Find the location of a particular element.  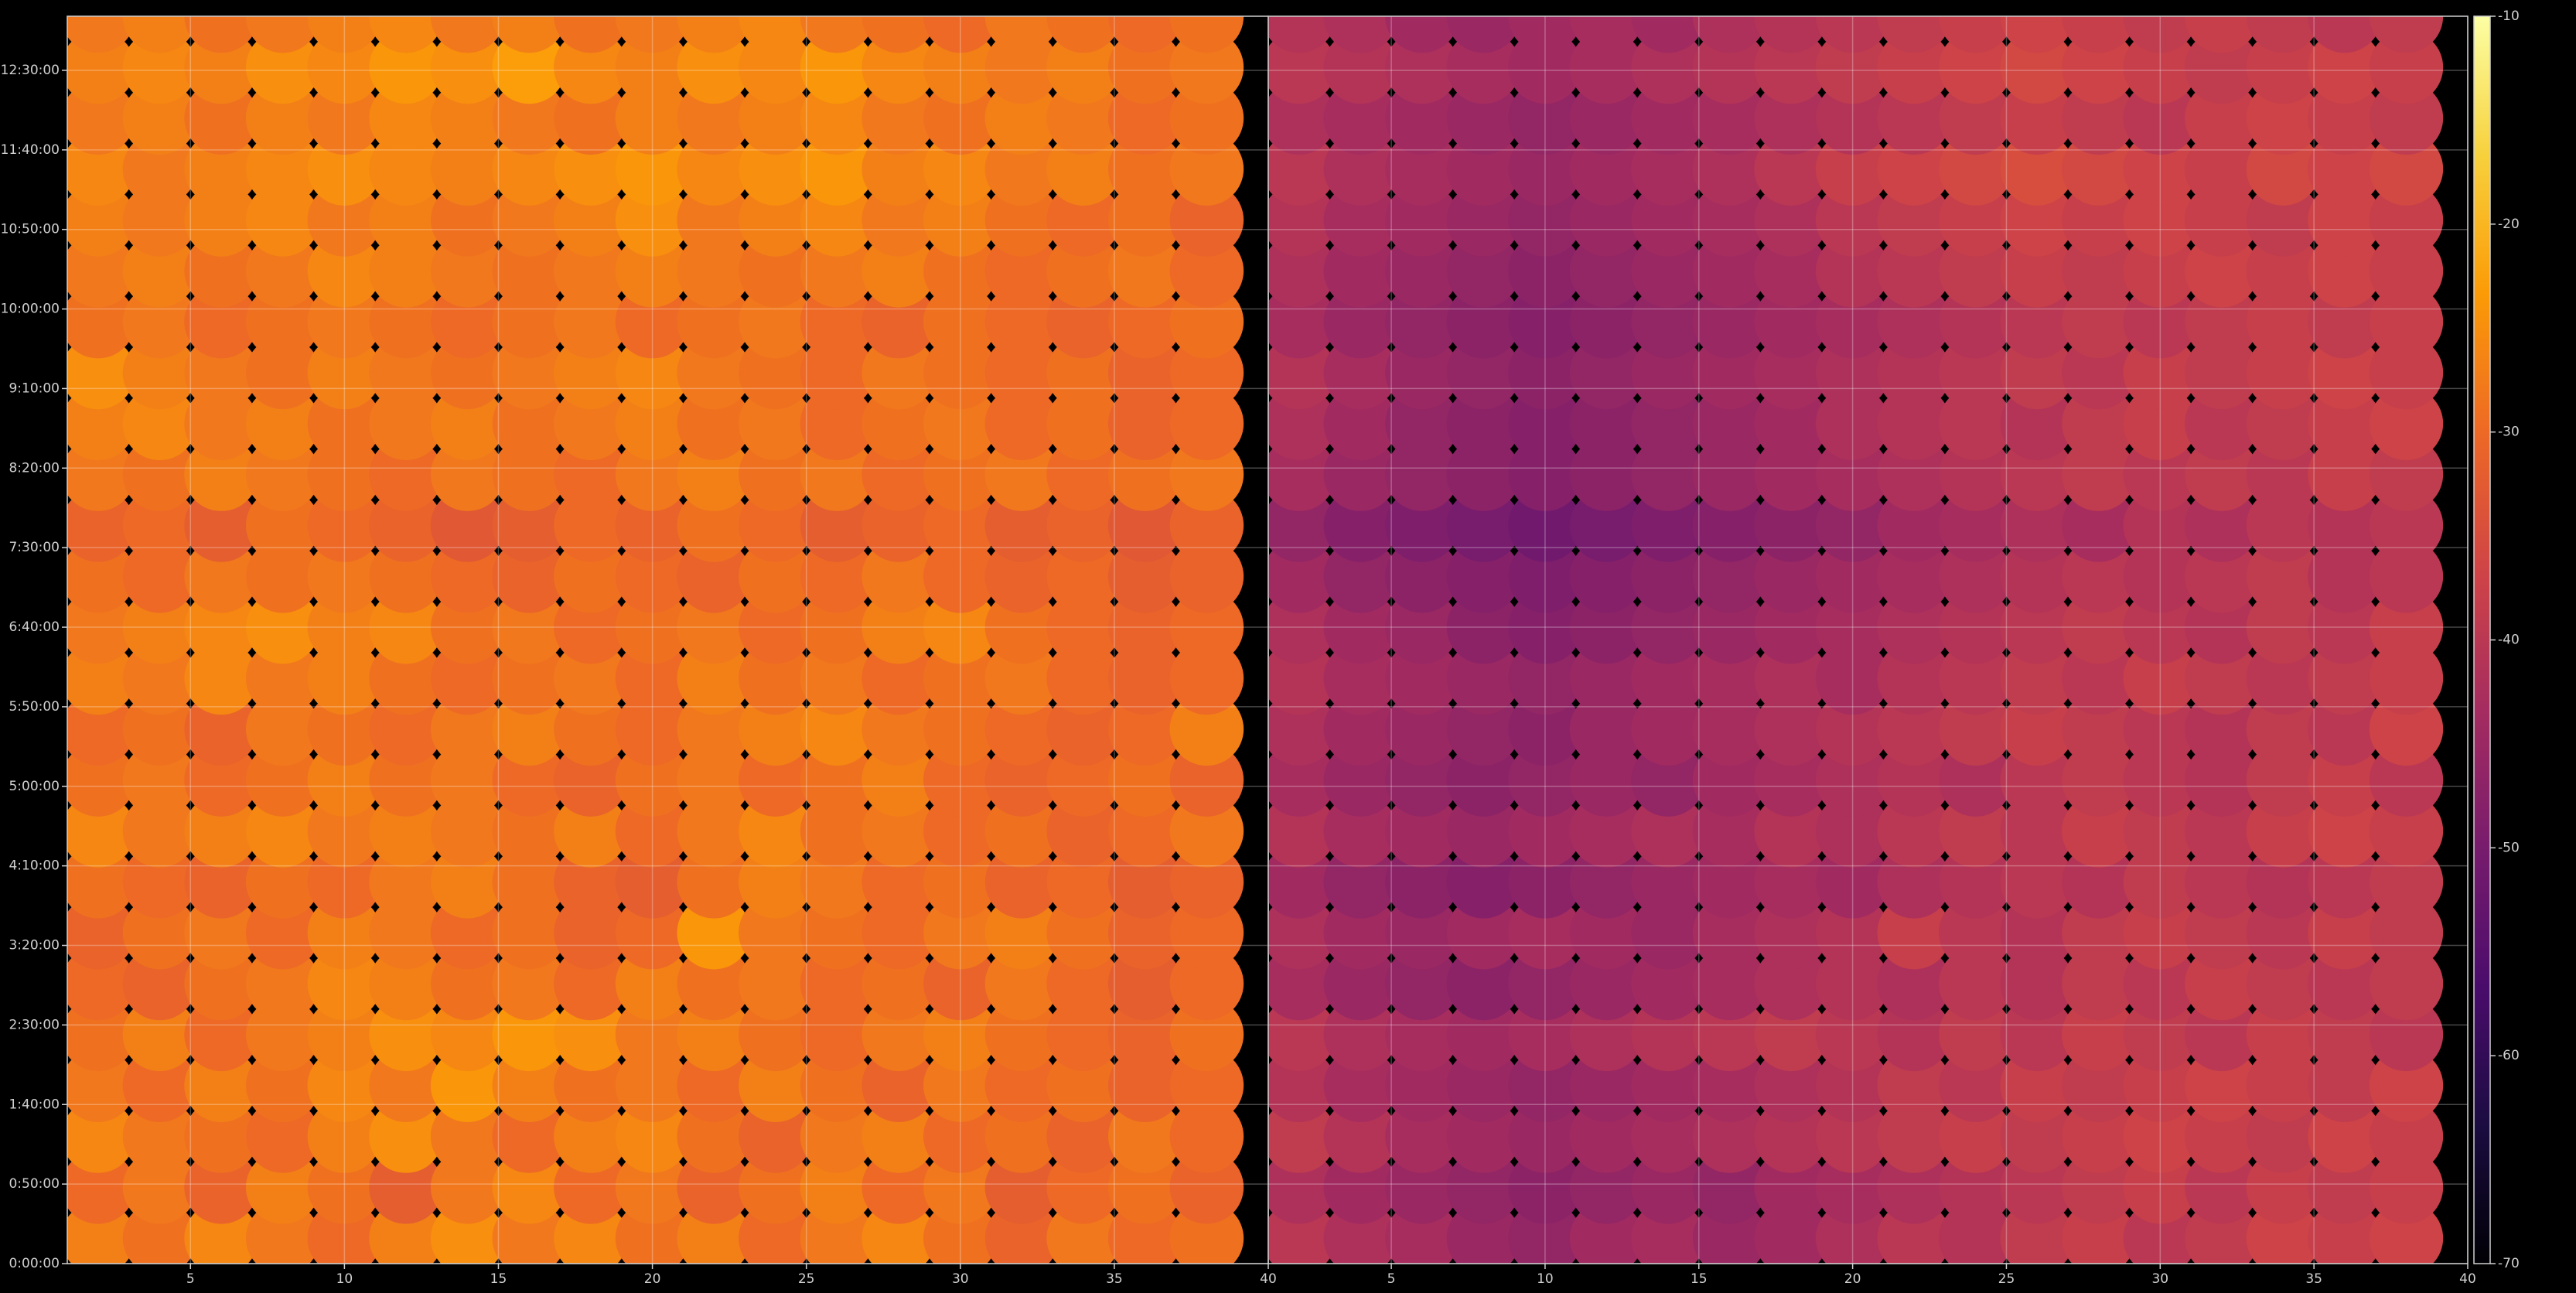

x-tick-label: 40 is located at coordinates (1268, 1279).